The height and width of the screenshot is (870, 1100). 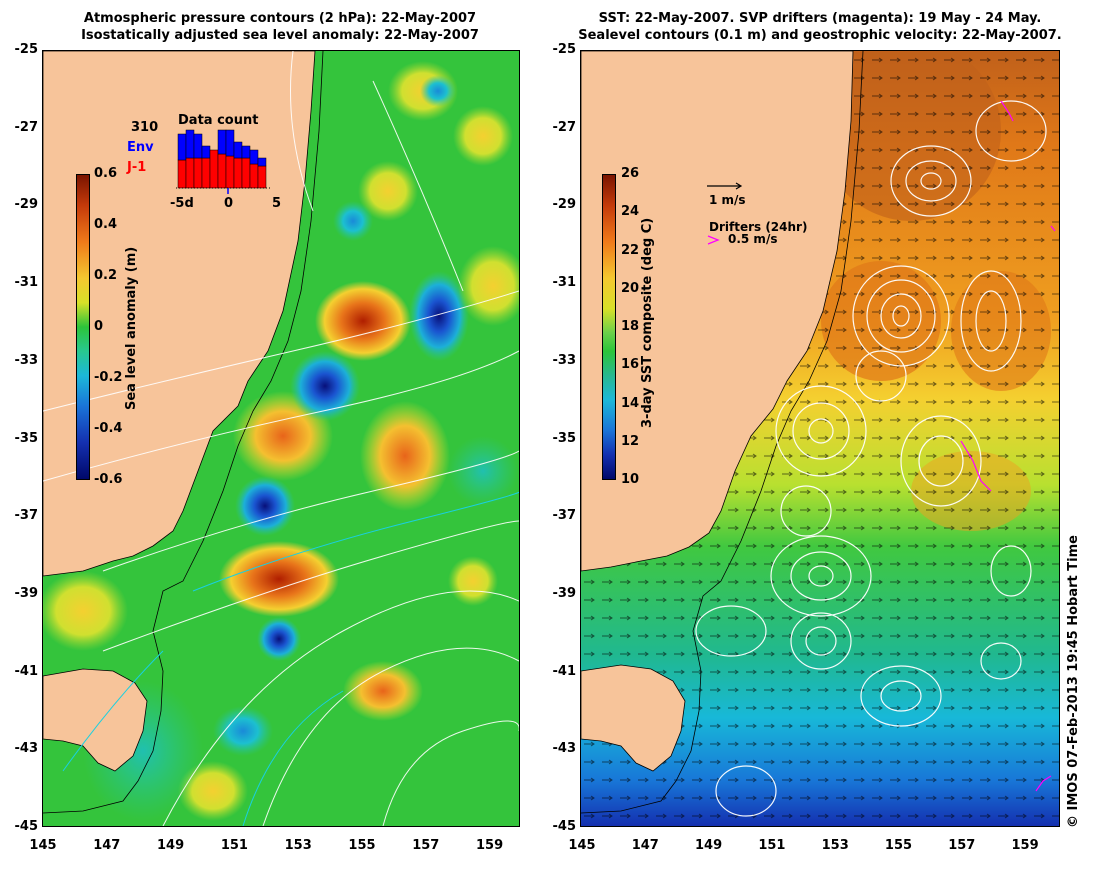 I want to click on colorbar-tick-label: 10, so click(x=630, y=479).